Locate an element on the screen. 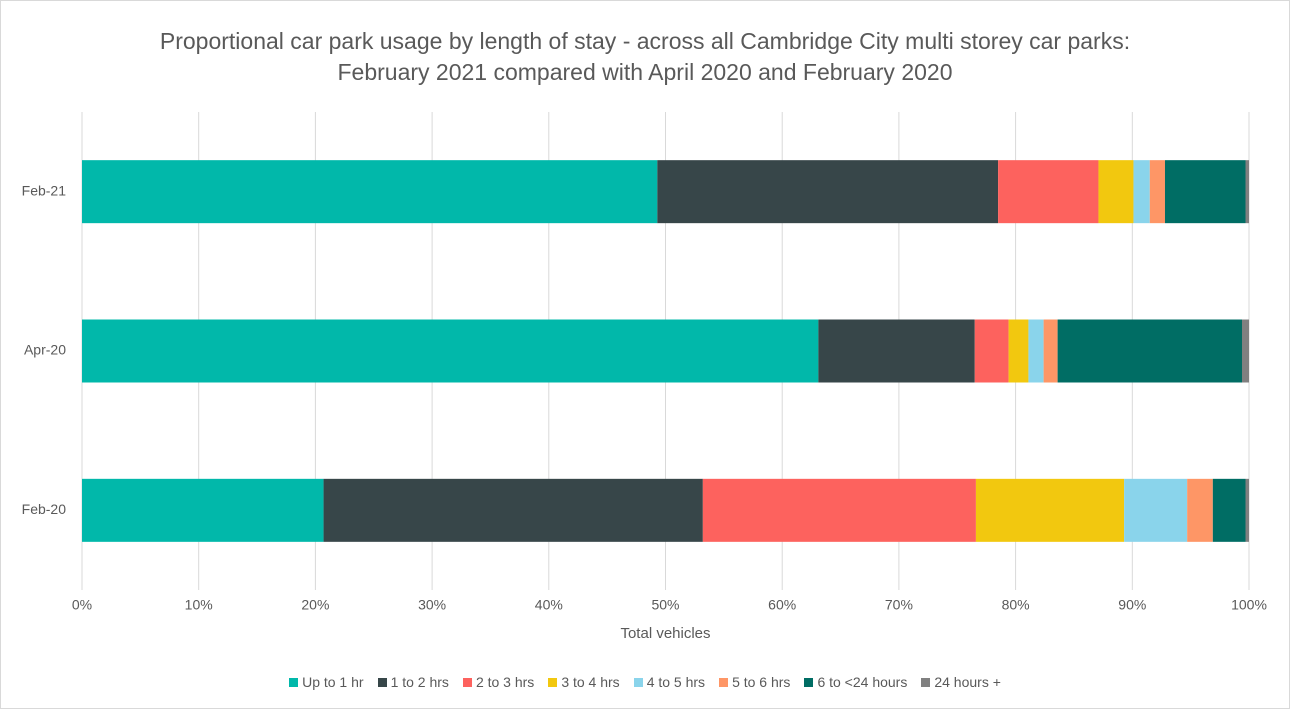  x-tick-label: 70% is located at coordinates (899, 605).